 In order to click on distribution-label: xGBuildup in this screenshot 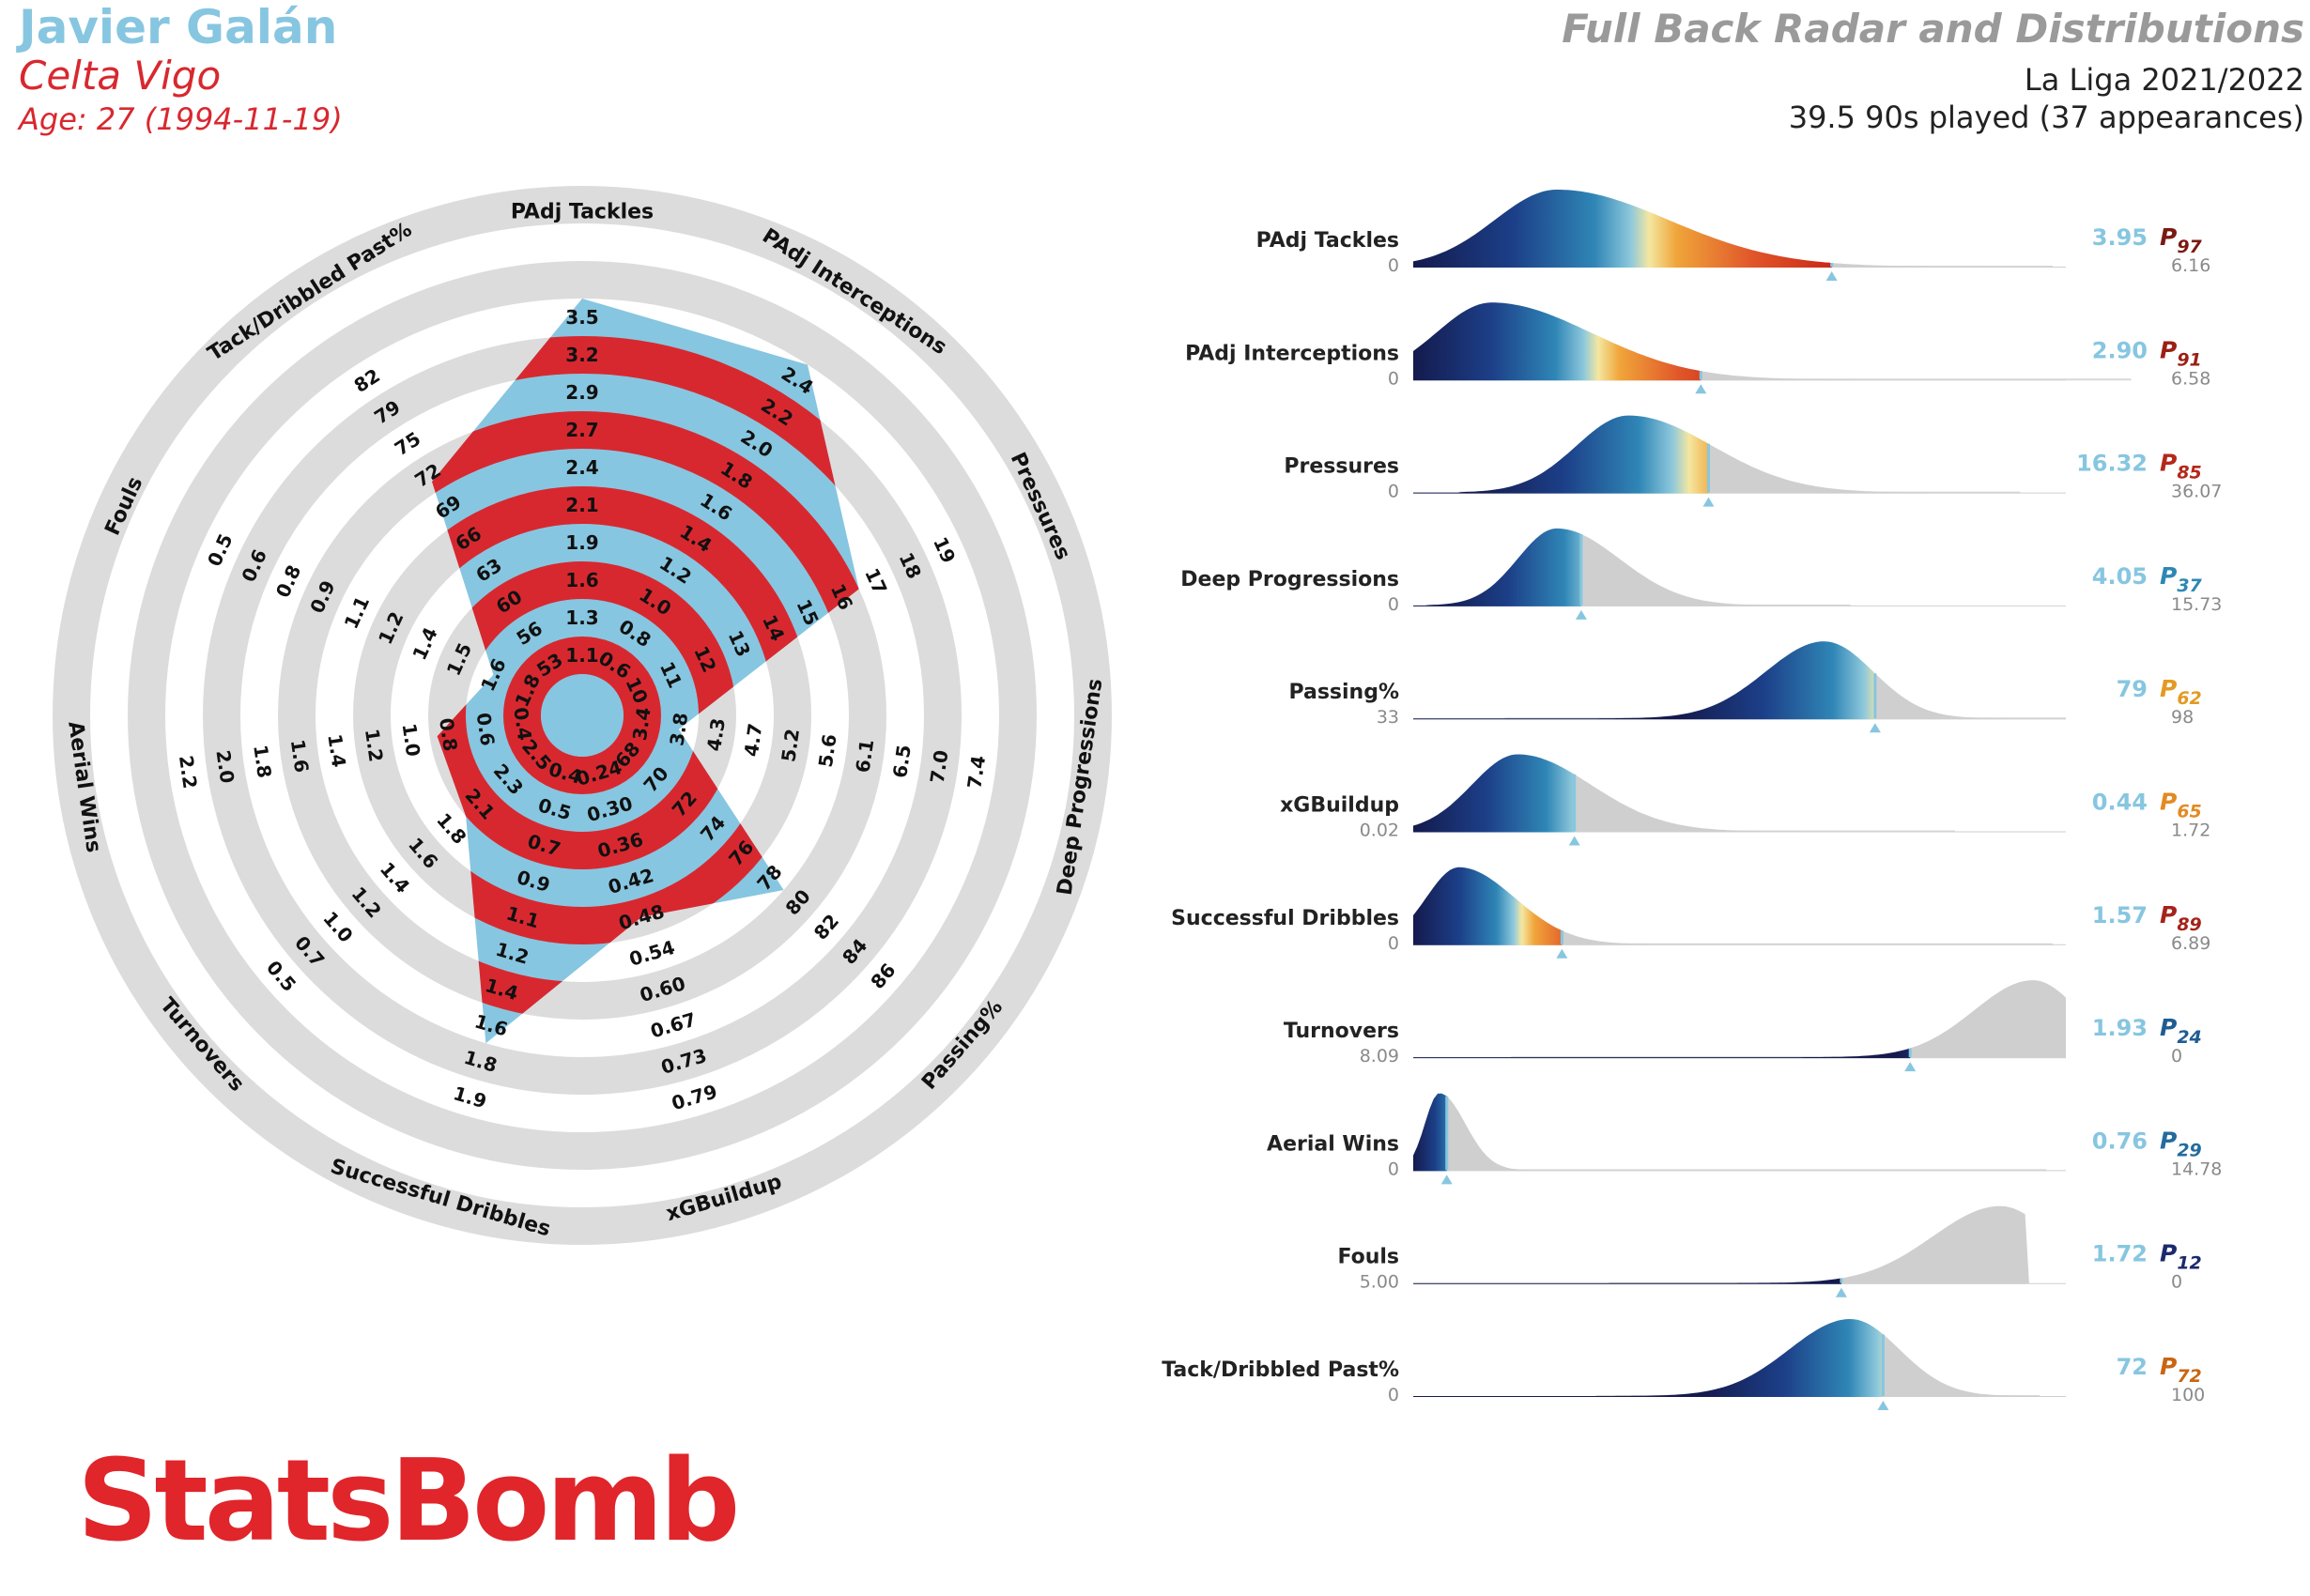, I will do `click(1339, 806)`.